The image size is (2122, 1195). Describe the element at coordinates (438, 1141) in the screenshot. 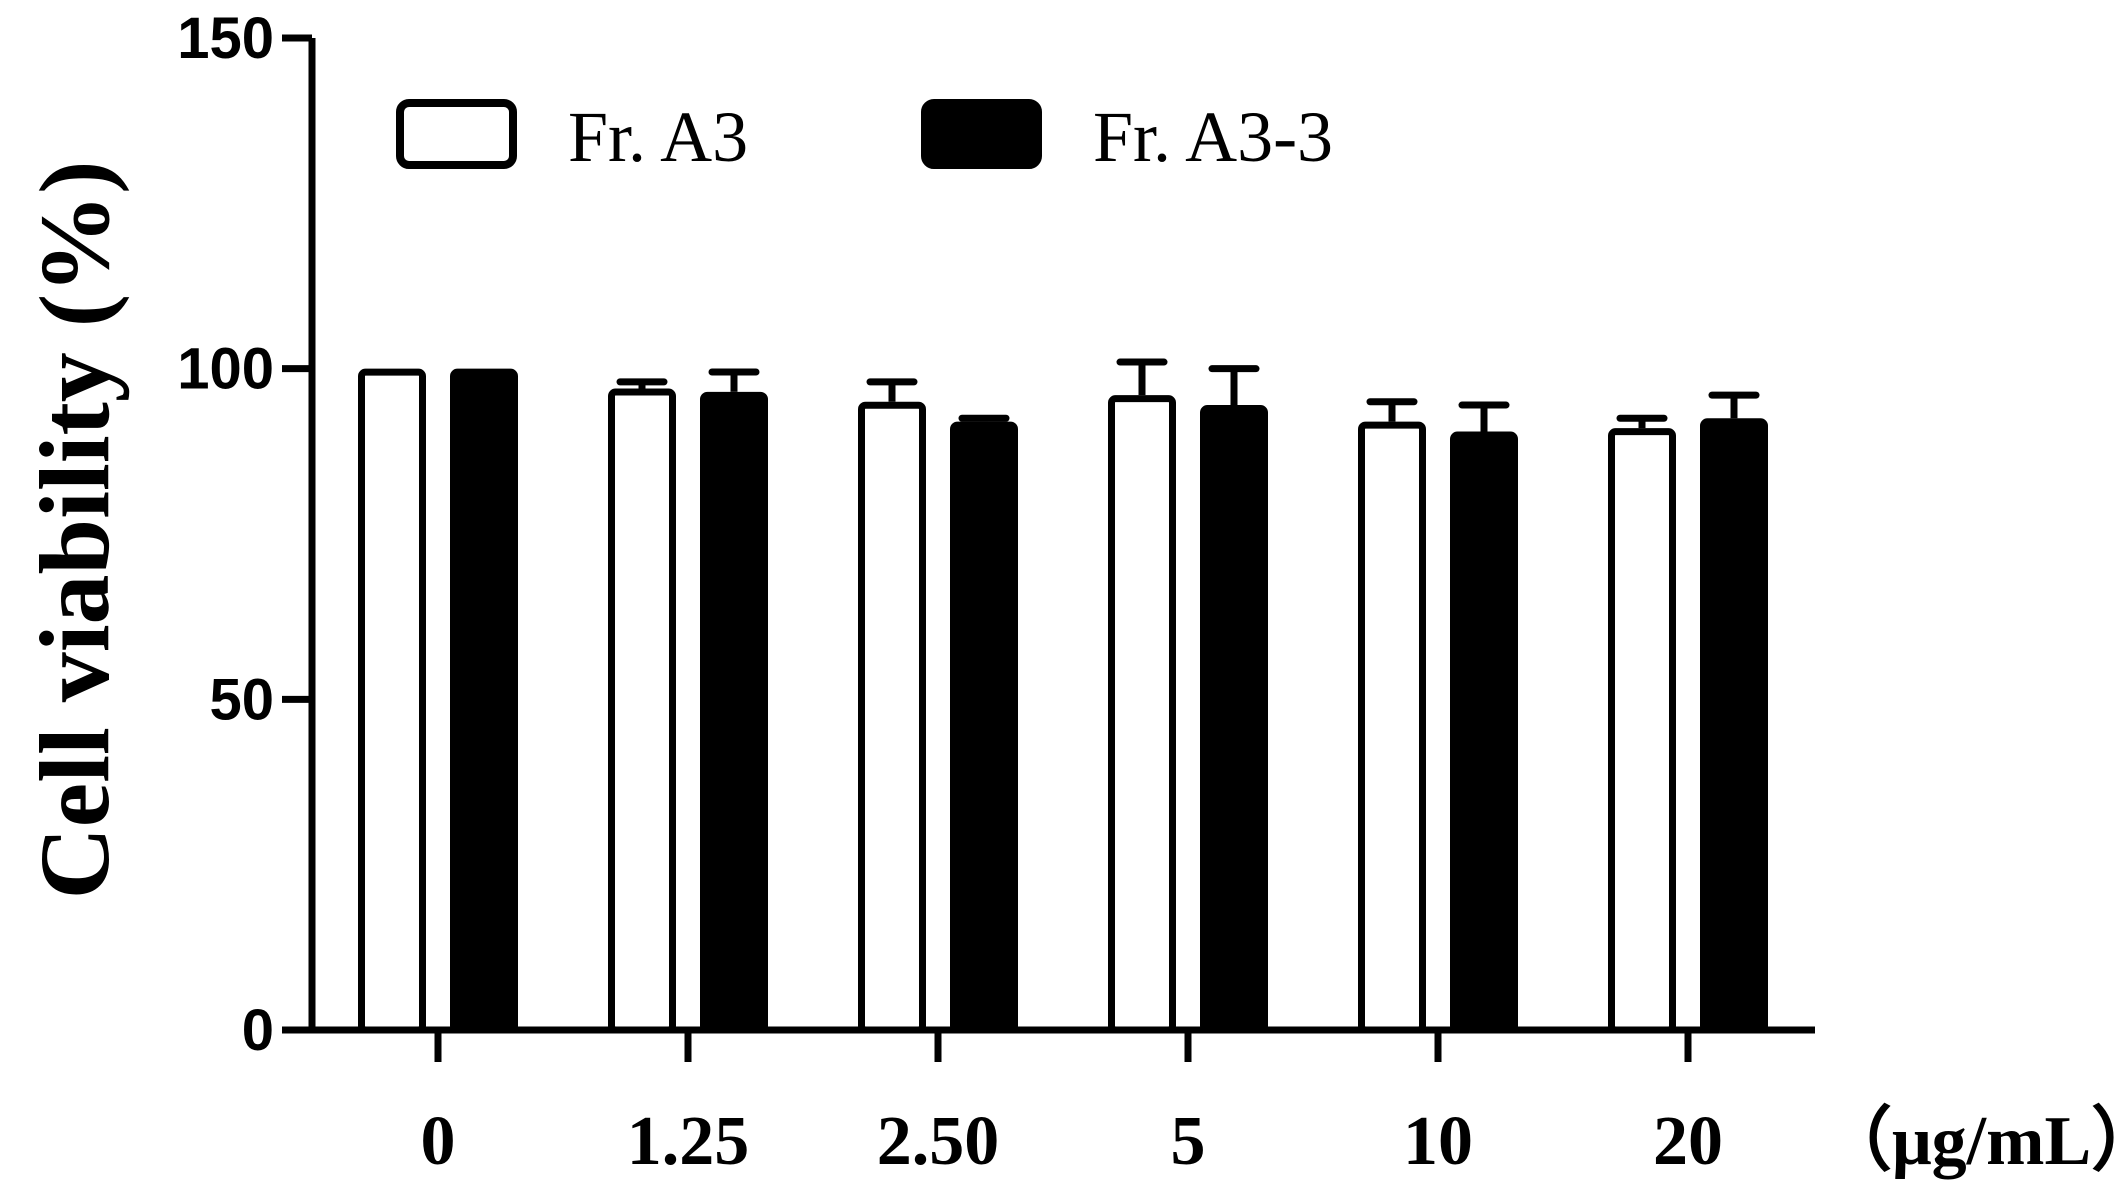

I see `x-tick-label: 0` at that location.